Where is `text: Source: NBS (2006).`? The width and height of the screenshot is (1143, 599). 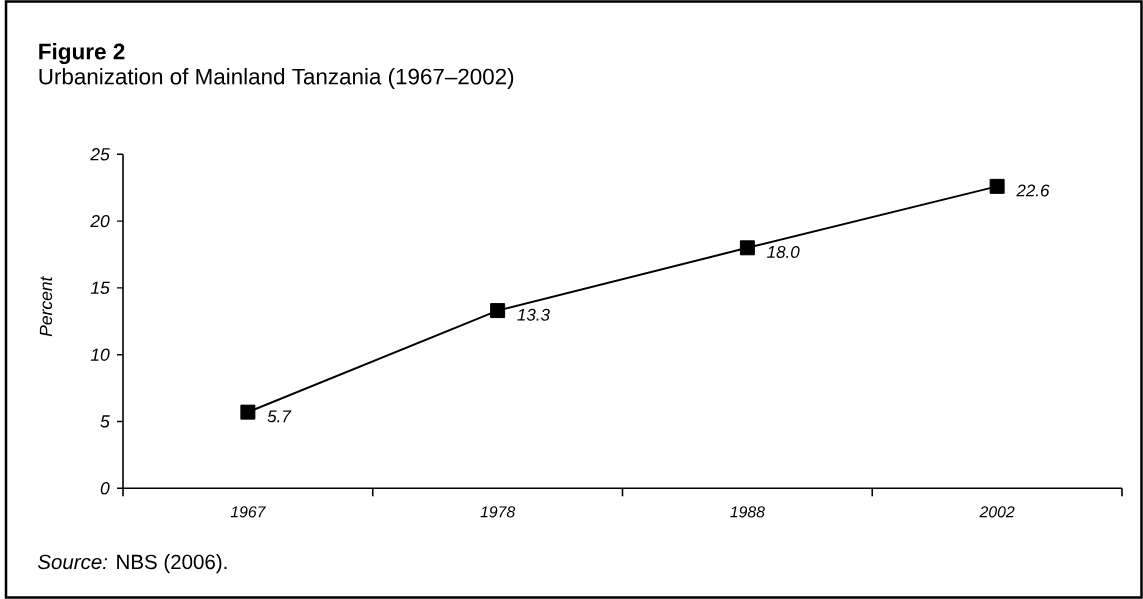 text: Source: NBS (2006). is located at coordinates (132, 564).